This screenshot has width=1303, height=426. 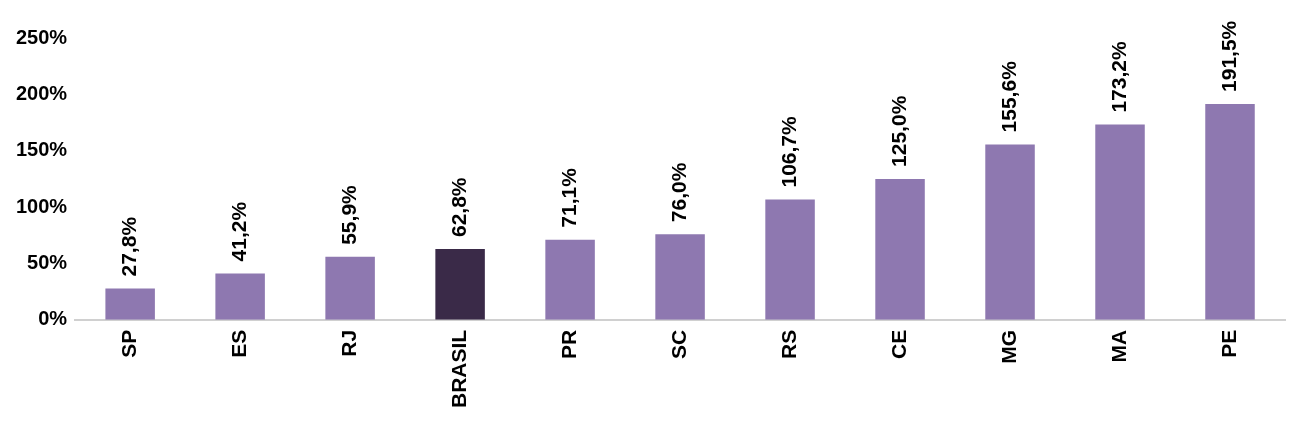 I want to click on y-tick-label: 100%, so click(x=42, y=205).